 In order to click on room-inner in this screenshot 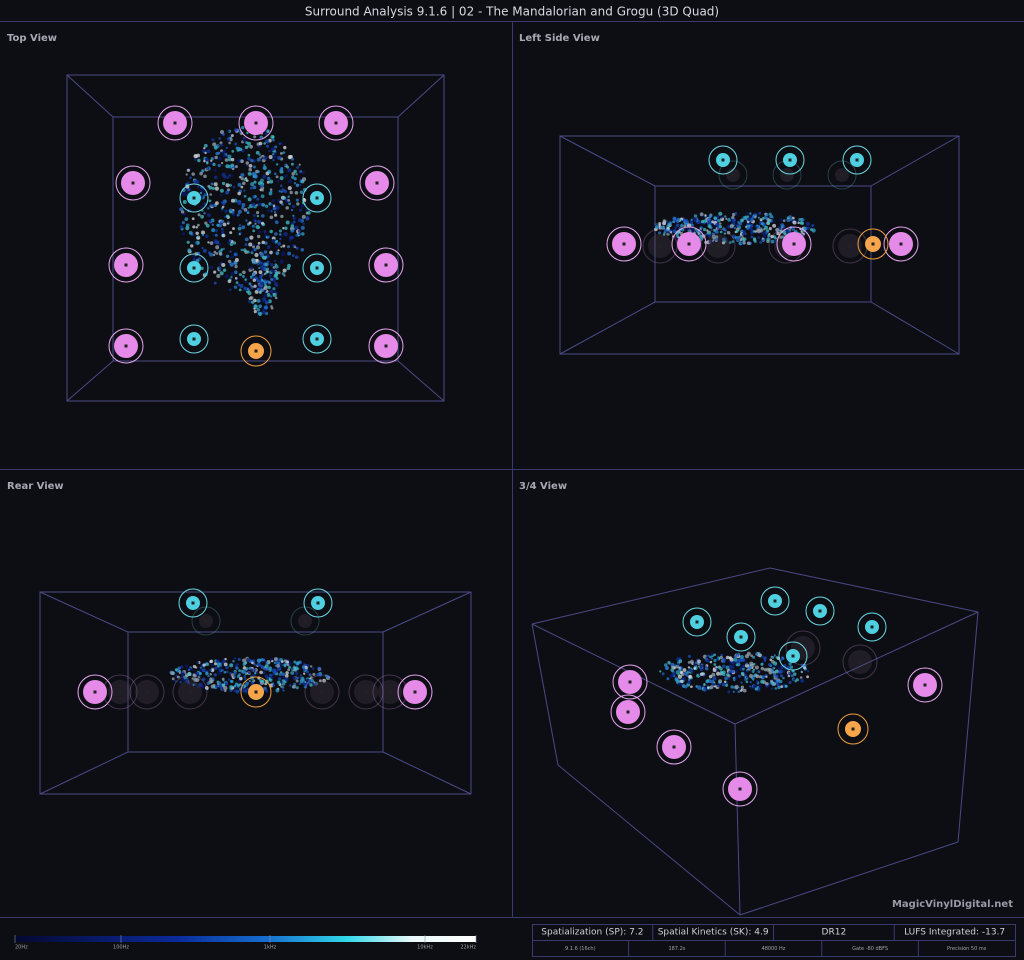, I will do `click(255, 692)`.